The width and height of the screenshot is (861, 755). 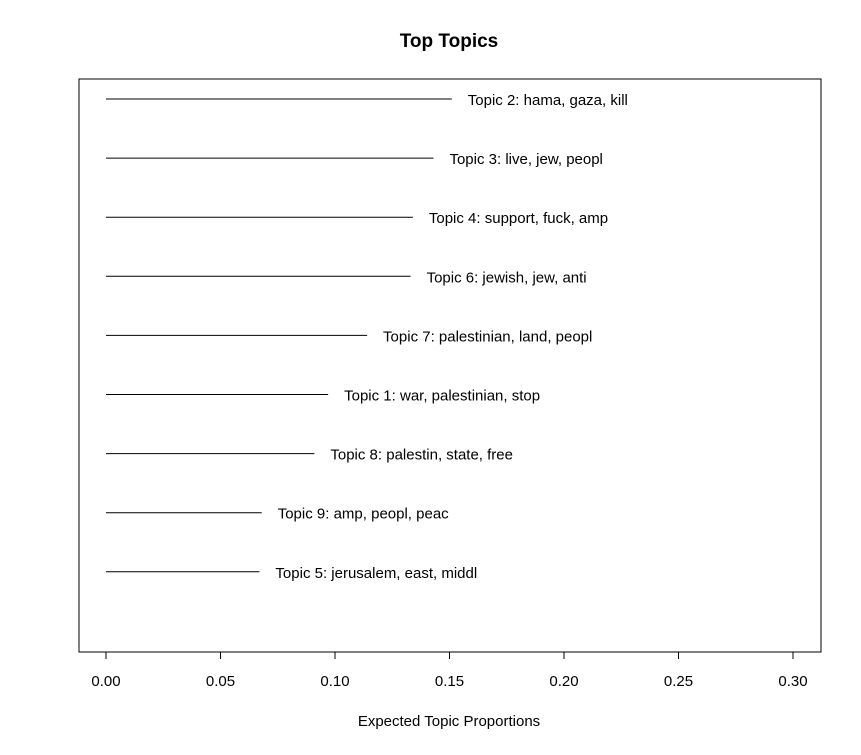 I want to click on x-tick-label: 0.10, so click(x=334, y=681).